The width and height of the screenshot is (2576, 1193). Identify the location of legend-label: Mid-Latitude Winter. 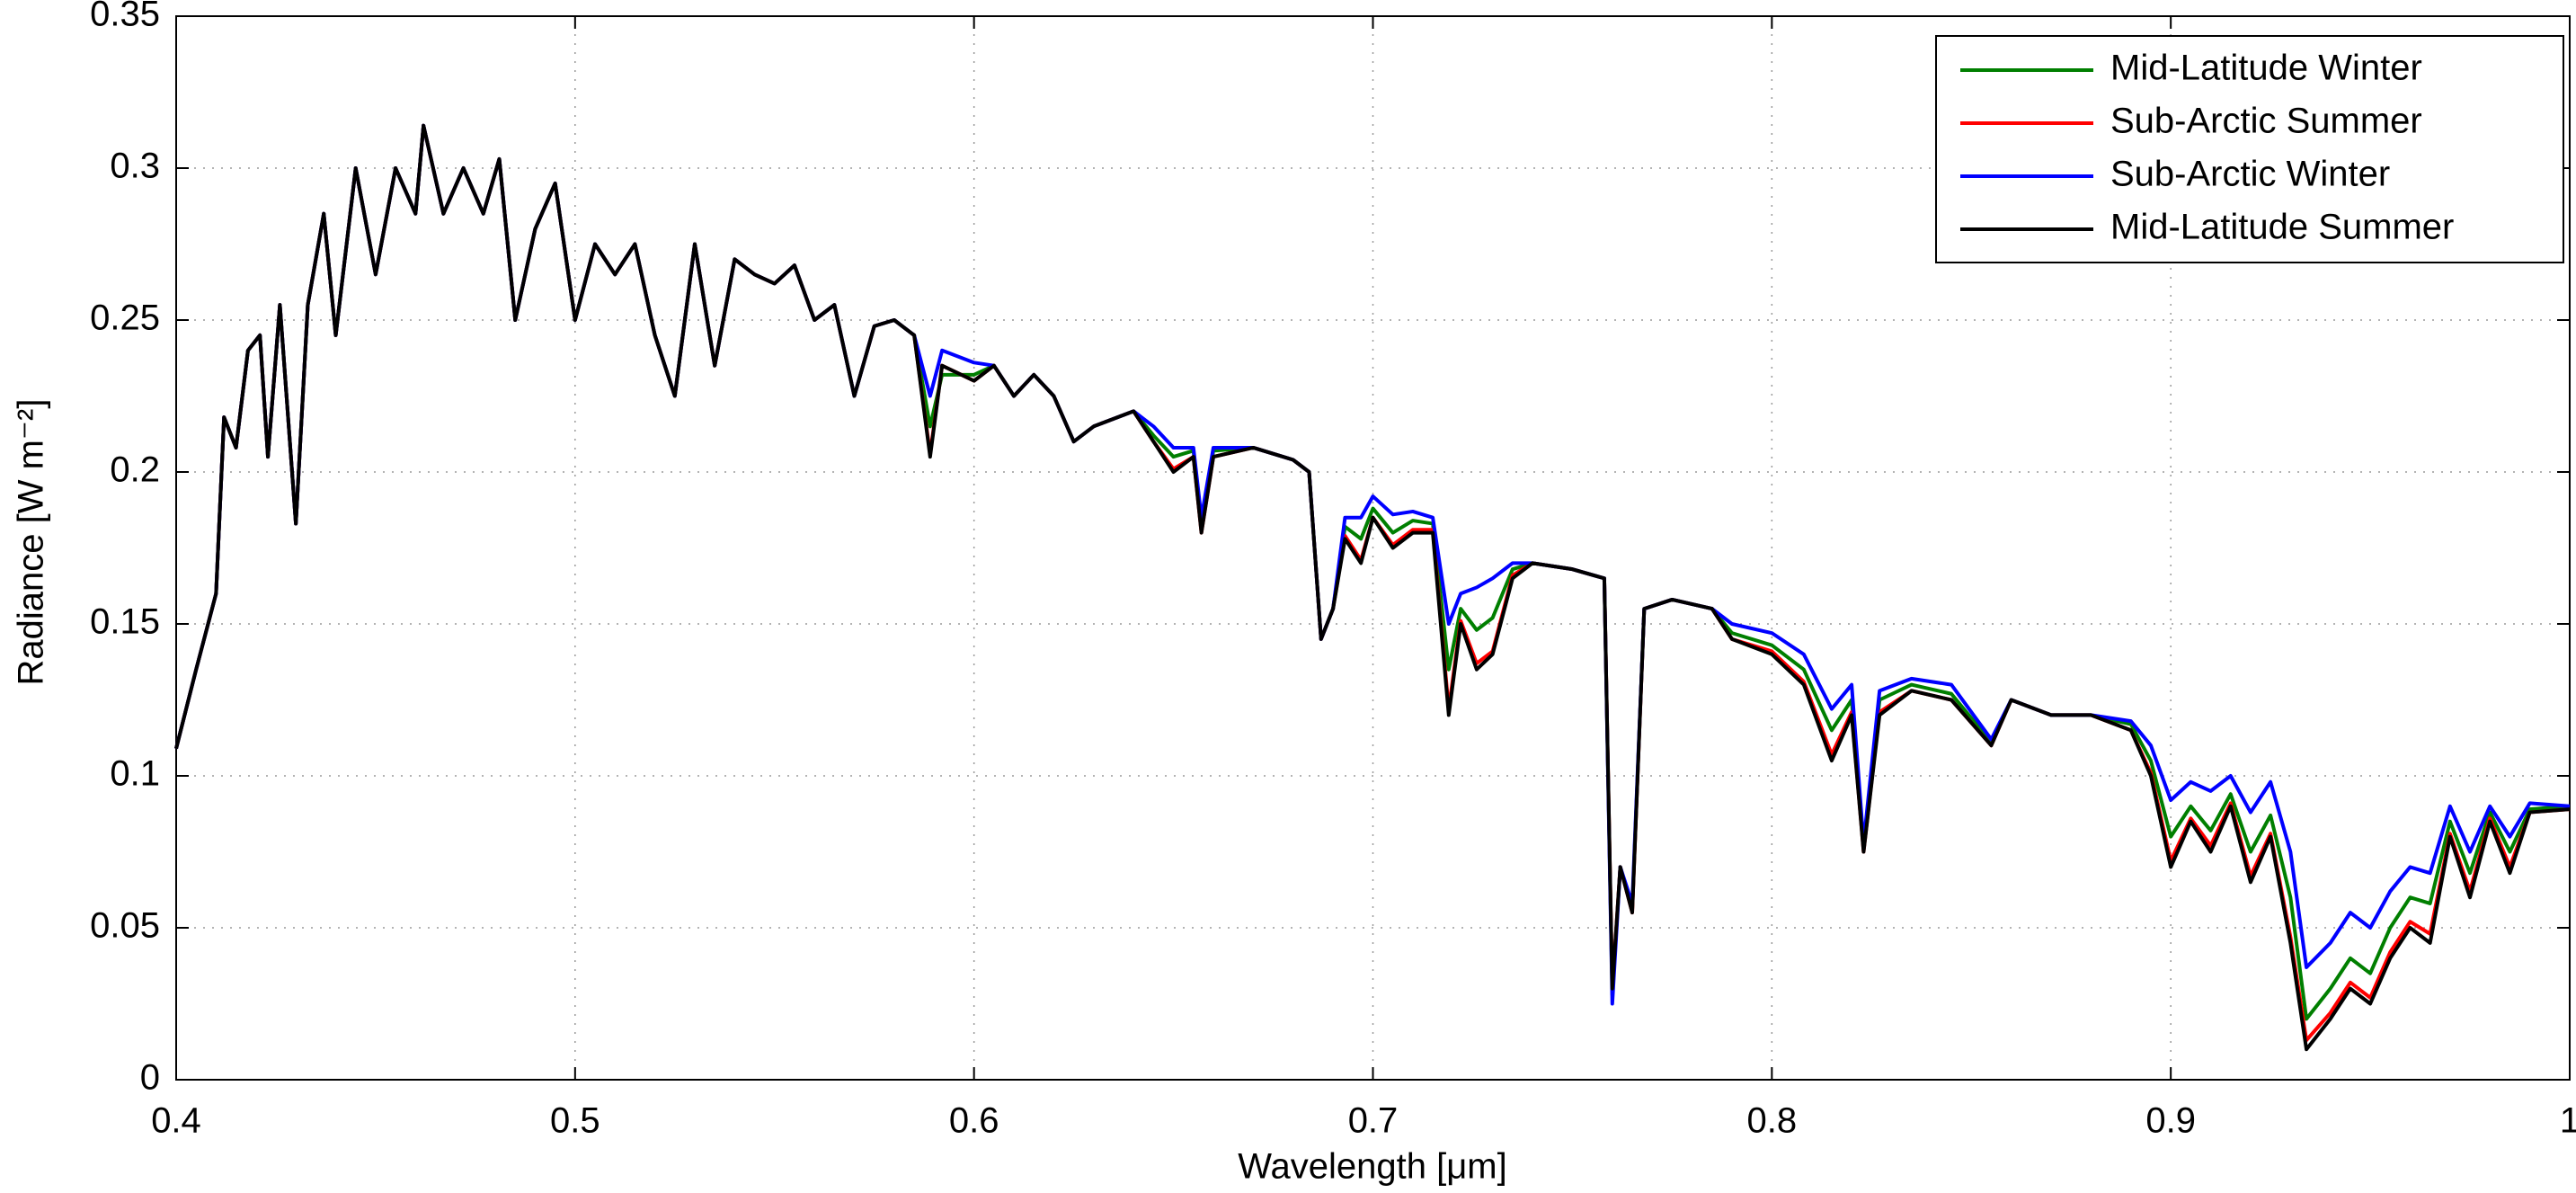
(2266, 69).